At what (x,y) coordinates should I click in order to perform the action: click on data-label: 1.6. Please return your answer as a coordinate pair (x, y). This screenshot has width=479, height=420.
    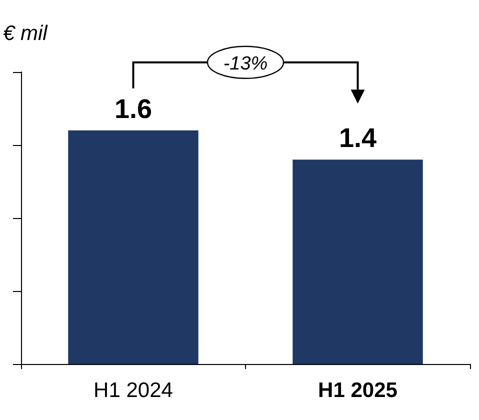
    Looking at the image, I should click on (133, 109).